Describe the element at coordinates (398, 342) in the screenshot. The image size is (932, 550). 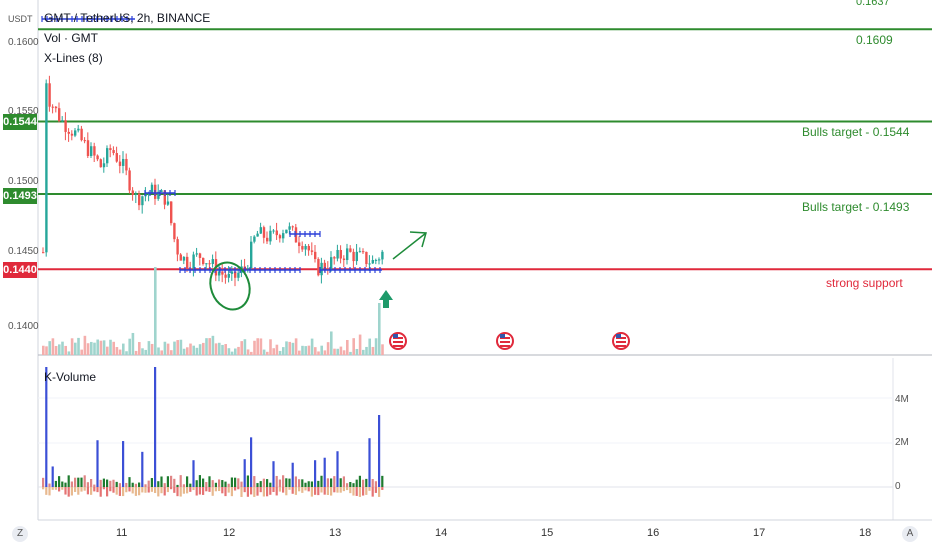
I see `flag-stripe` at that location.